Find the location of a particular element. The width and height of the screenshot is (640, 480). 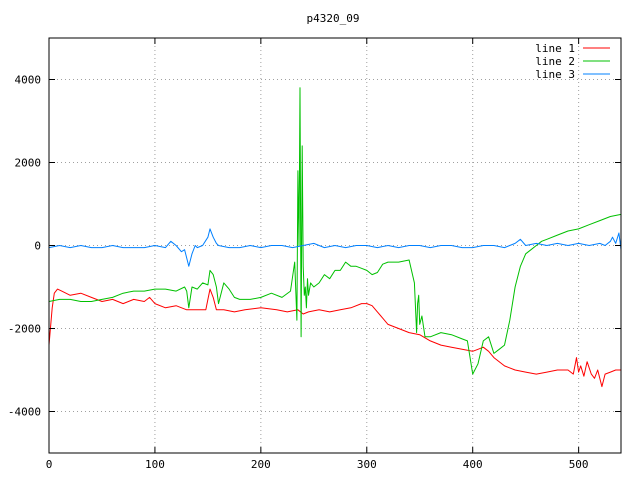

y-tick-label: -2000 is located at coordinates (24, 329).